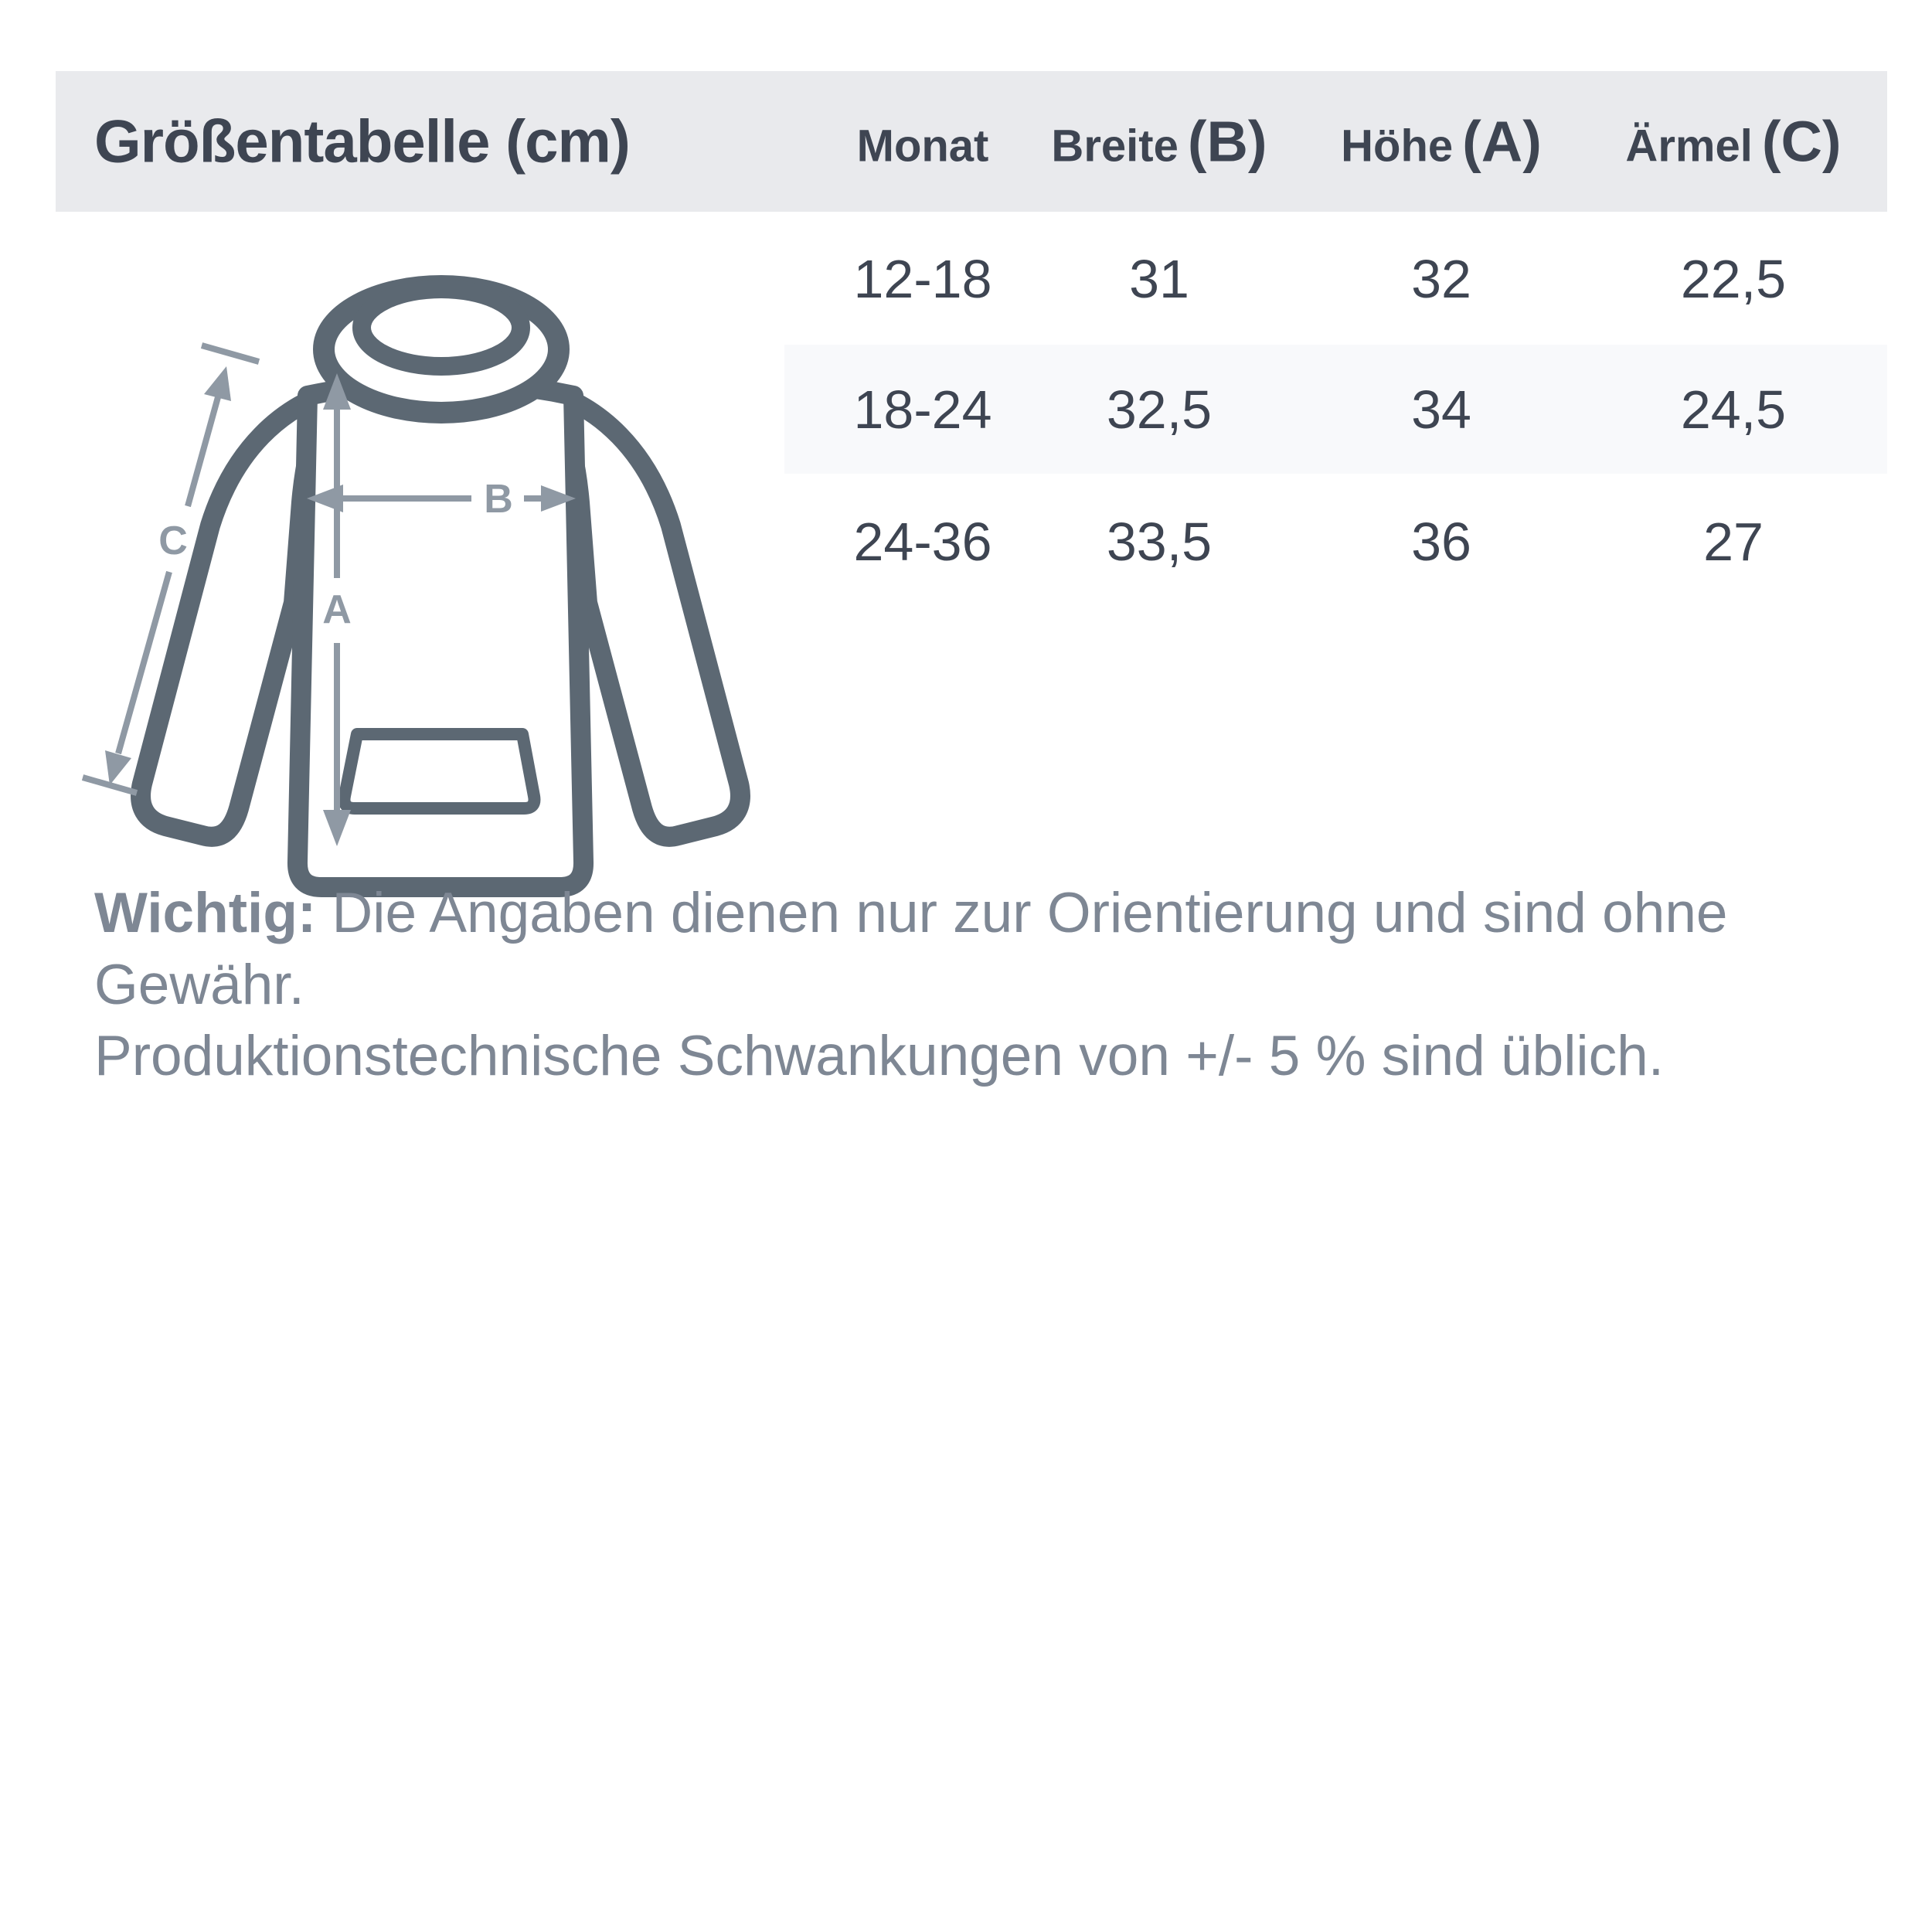 The height and width of the screenshot is (1932, 1932). Describe the element at coordinates (1441, 279) in the screenshot. I see `table-cell: 32` at that location.